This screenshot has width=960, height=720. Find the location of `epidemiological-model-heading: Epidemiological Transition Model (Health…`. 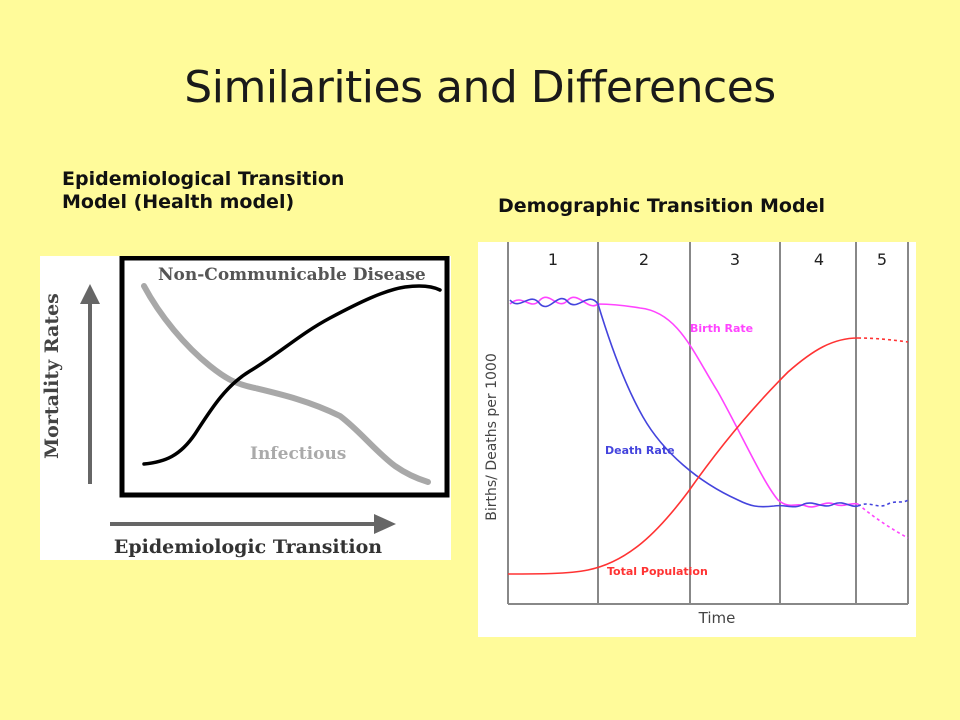

epidemiological-model-heading: Epidemiological Transition Model (Health… is located at coordinates (203, 190).